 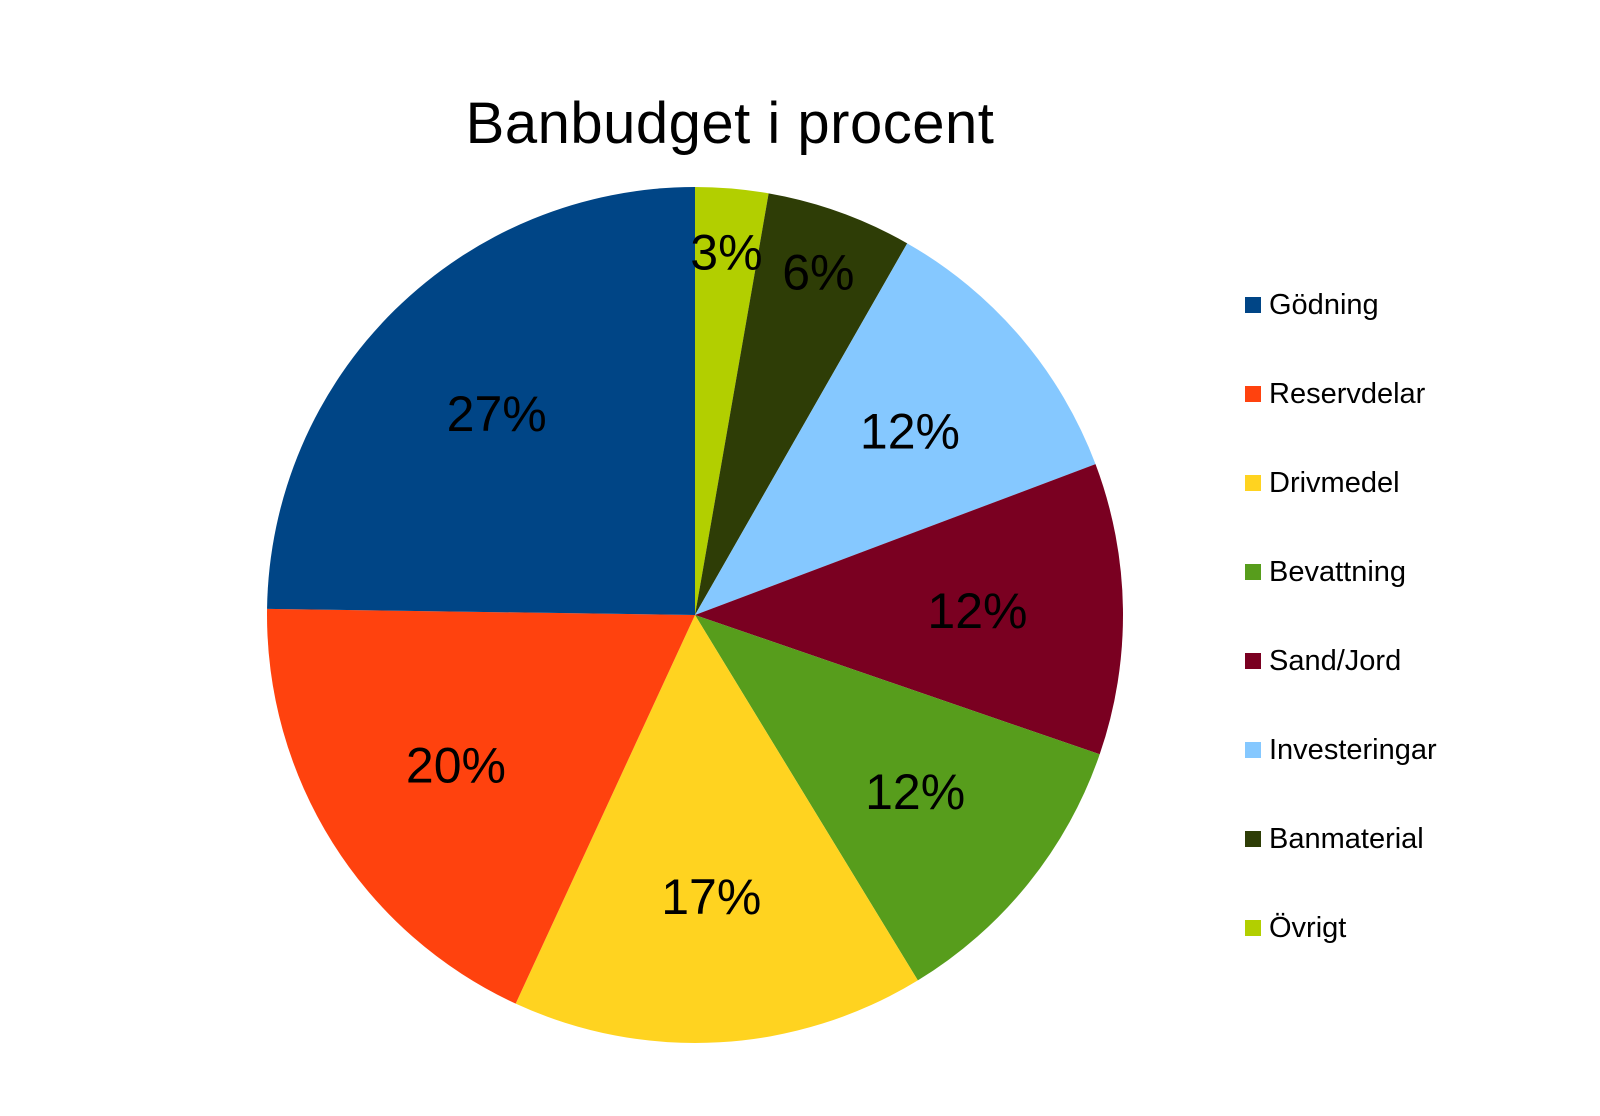 I want to click on pie-slice-sand-jord, so click(x=909, y=609).